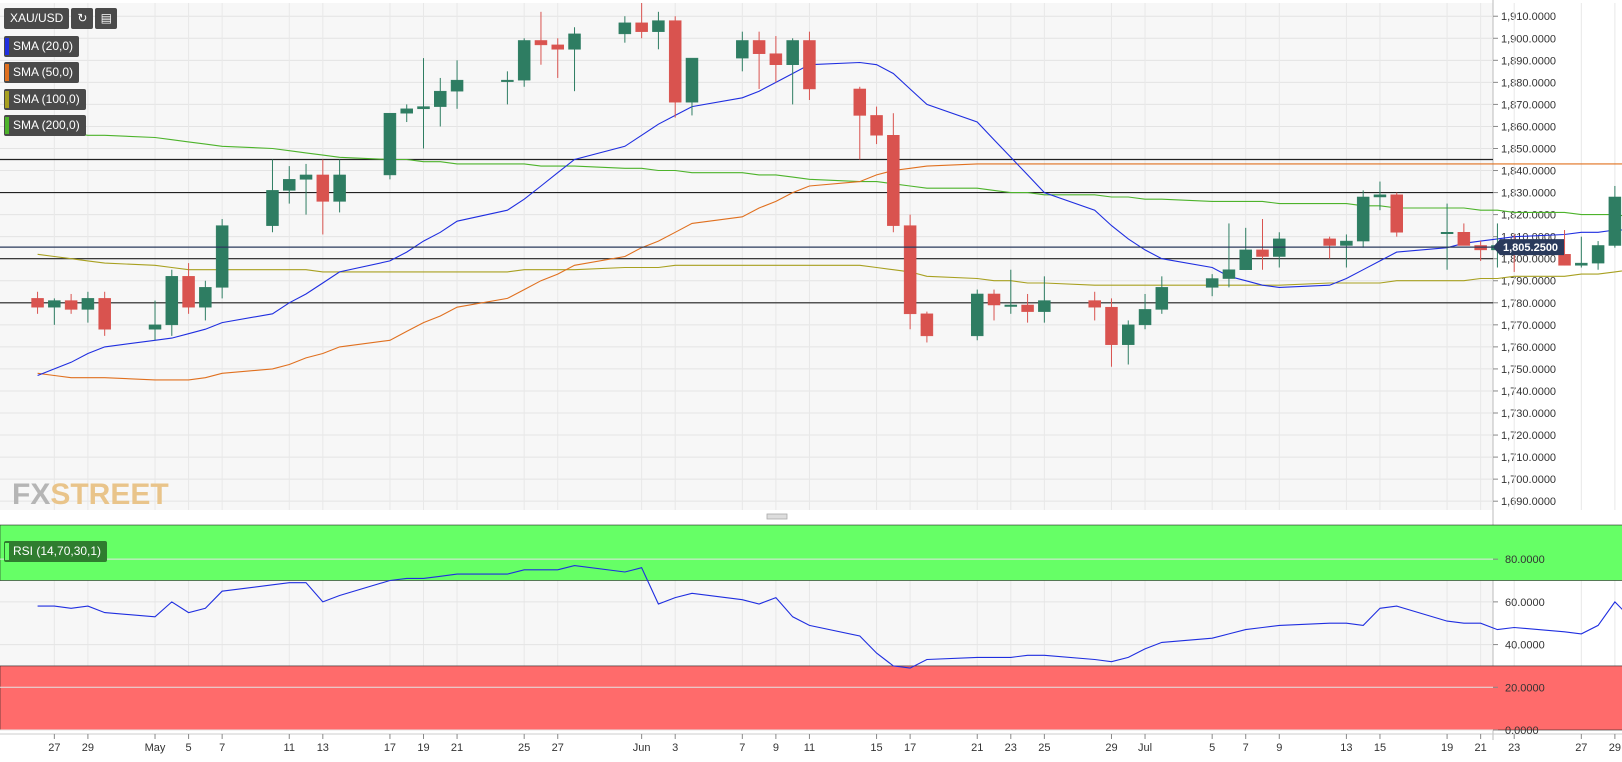 The width and height of the screenshot is (1622, 762). What do you see at coordinates (1528, 392) in the screenshot?
I see `price-tick-label: 1,740.0000` at bounding box center [1528, 392].